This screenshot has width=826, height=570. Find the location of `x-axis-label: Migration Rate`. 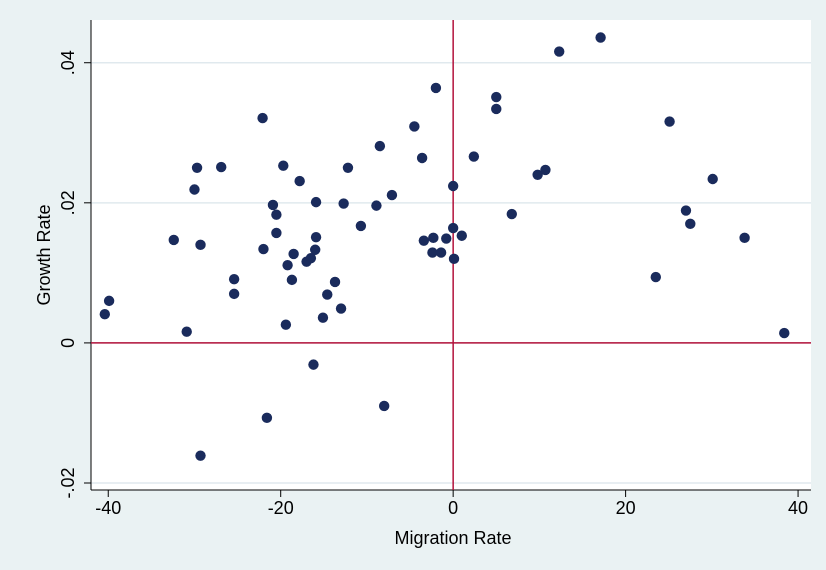

x-axis-label: Migration Rate is located at coordinates (452, 538).